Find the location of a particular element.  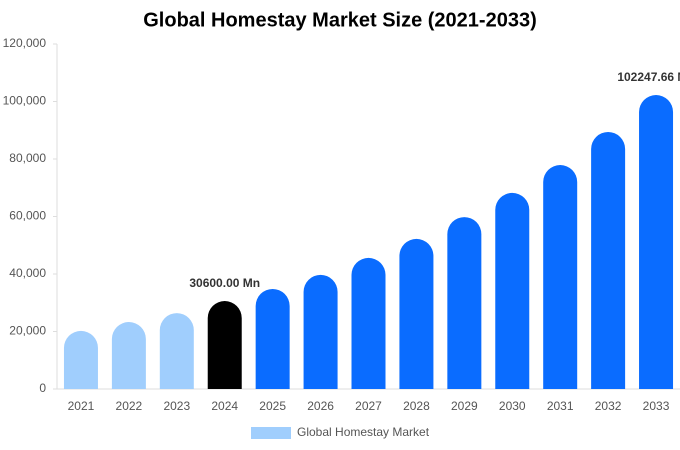

x-tick-label: 2023 is located at coordinates (176, 406).